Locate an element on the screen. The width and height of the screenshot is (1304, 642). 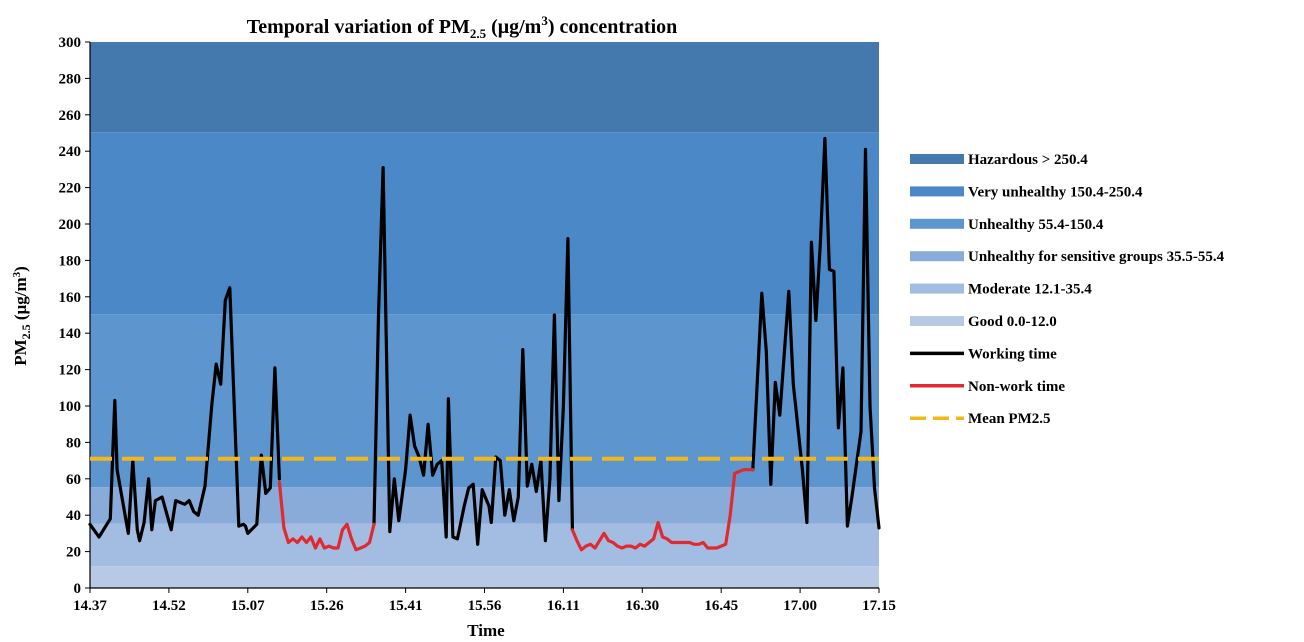
chart-title-mid: (μg/m is located at coordinates (514, 27).